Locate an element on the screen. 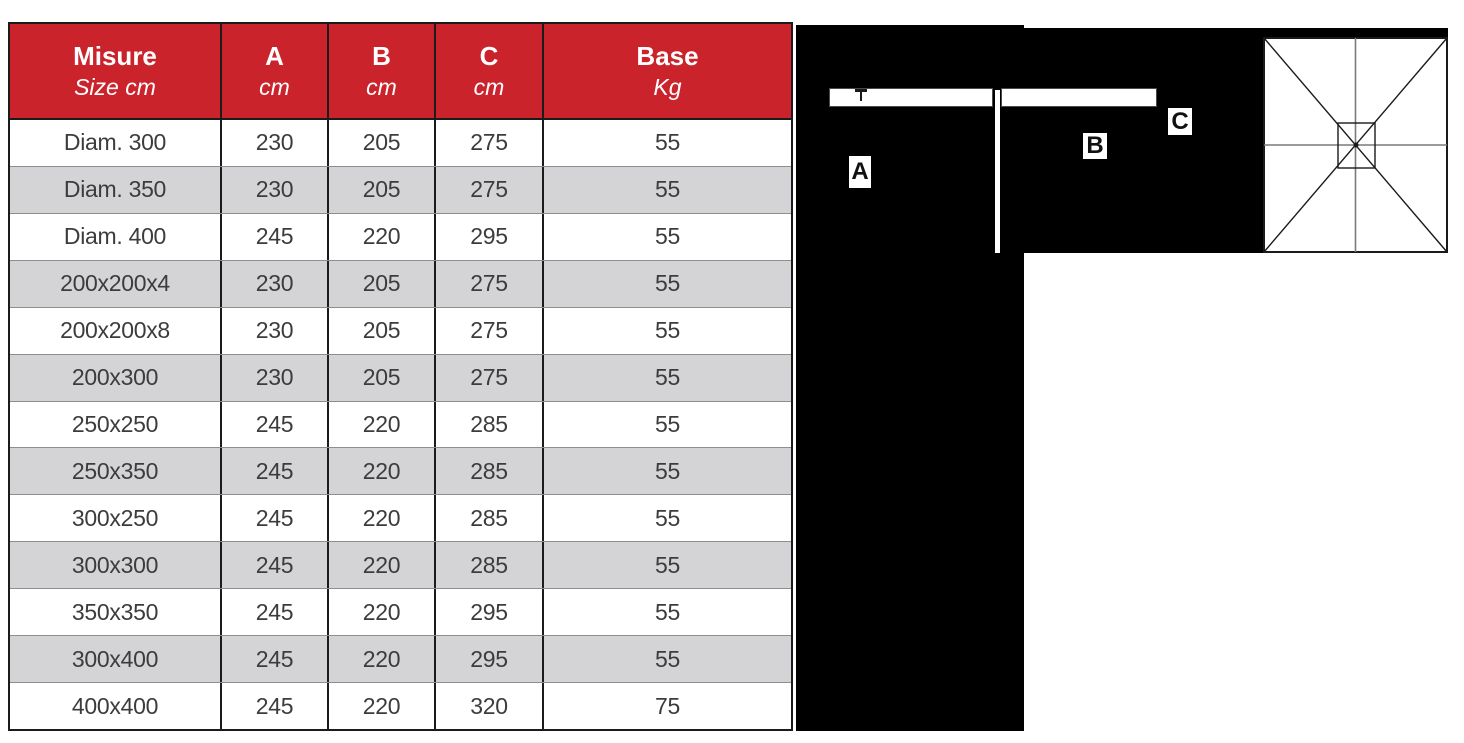 Image resolution: width=1464 pixels, height=743 pixels. umbrella-top-view-diagram is located at coordinates (1355, 145).